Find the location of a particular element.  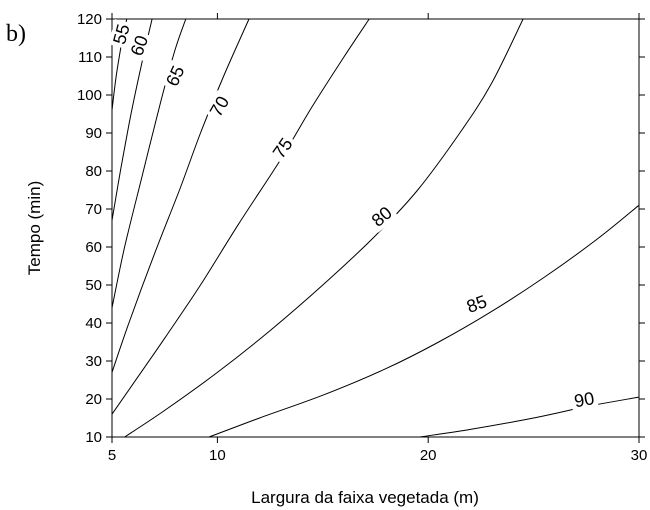

y-tick-label: 110 is located at coordinates (90, 57).